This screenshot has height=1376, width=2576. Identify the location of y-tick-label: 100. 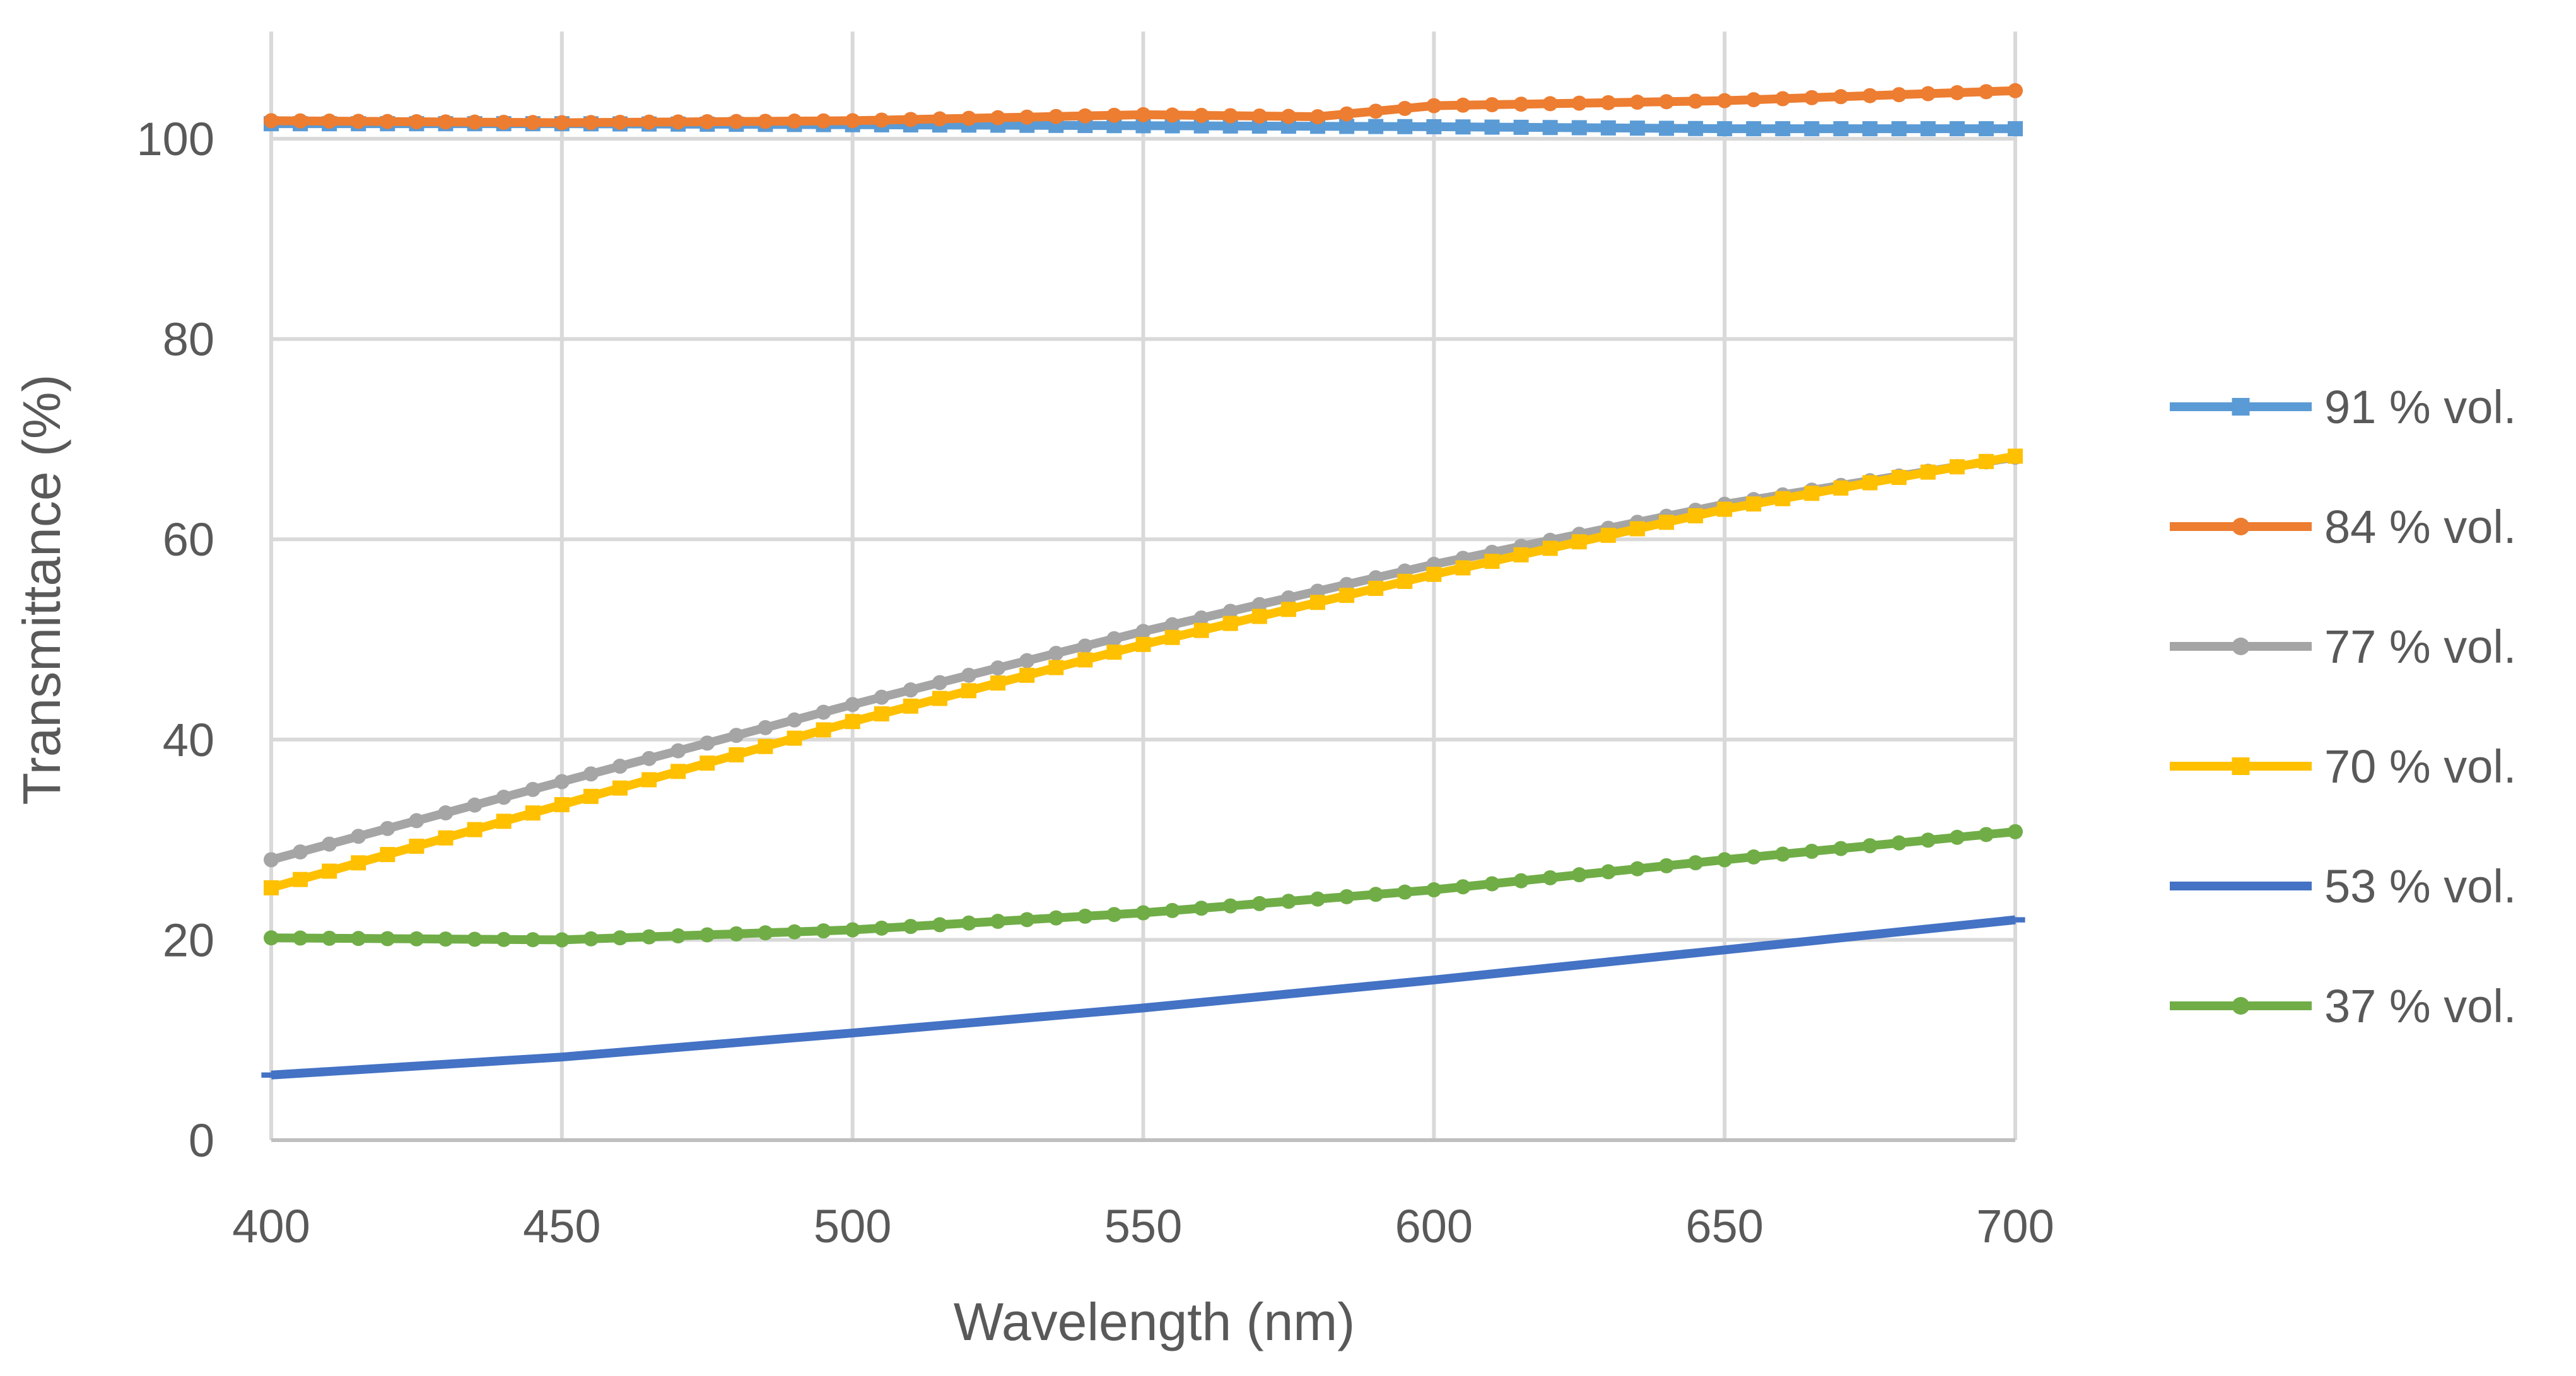
(175, 139).